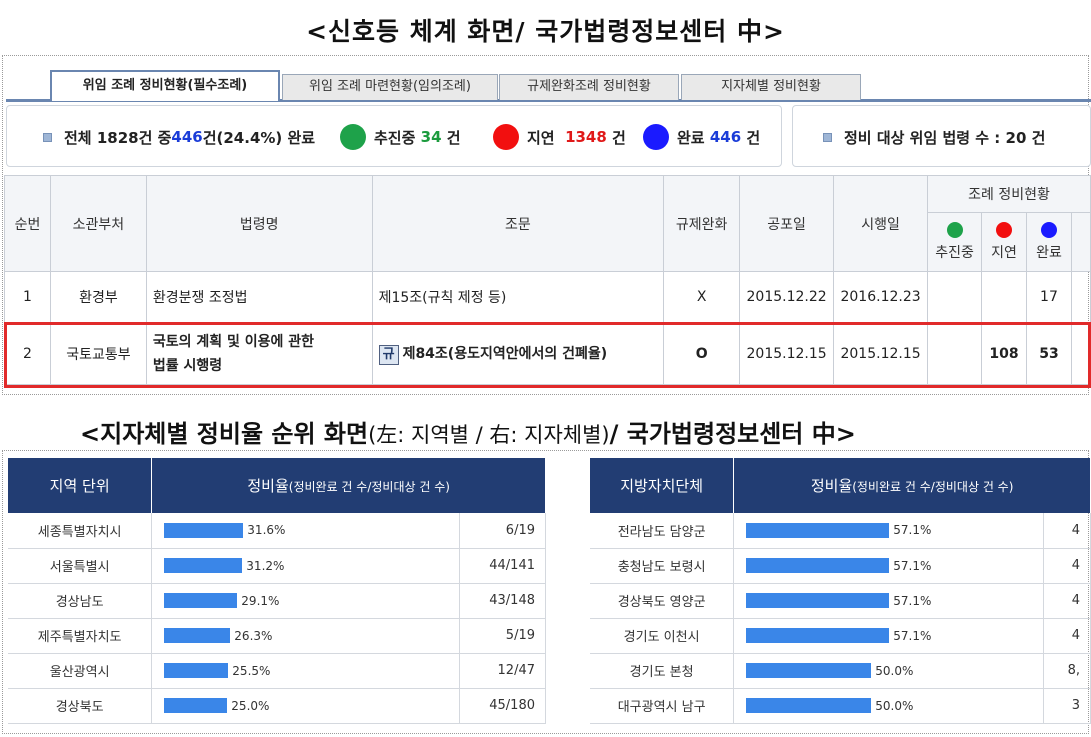  I want to click on list-item: 경기도 본청 50.0% 8,, so click(840, 671).